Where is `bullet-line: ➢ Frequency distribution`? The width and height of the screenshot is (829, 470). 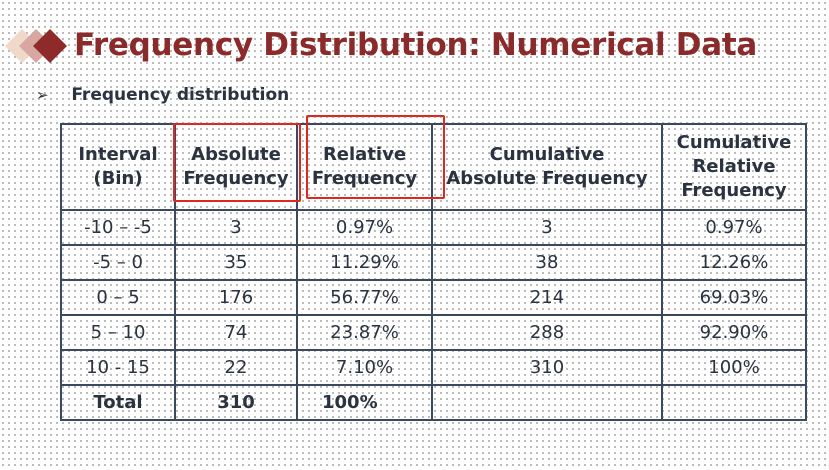 bullet-line: ➢ Frequency distribution is located at coordinates (162, 95).